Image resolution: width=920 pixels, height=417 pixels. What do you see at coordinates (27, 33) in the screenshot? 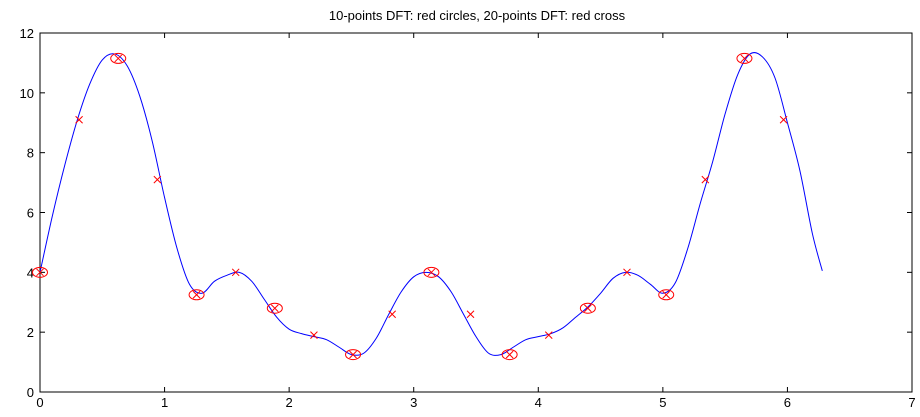
I see `y-tick-label: 12` at bounding box center [27, 33].